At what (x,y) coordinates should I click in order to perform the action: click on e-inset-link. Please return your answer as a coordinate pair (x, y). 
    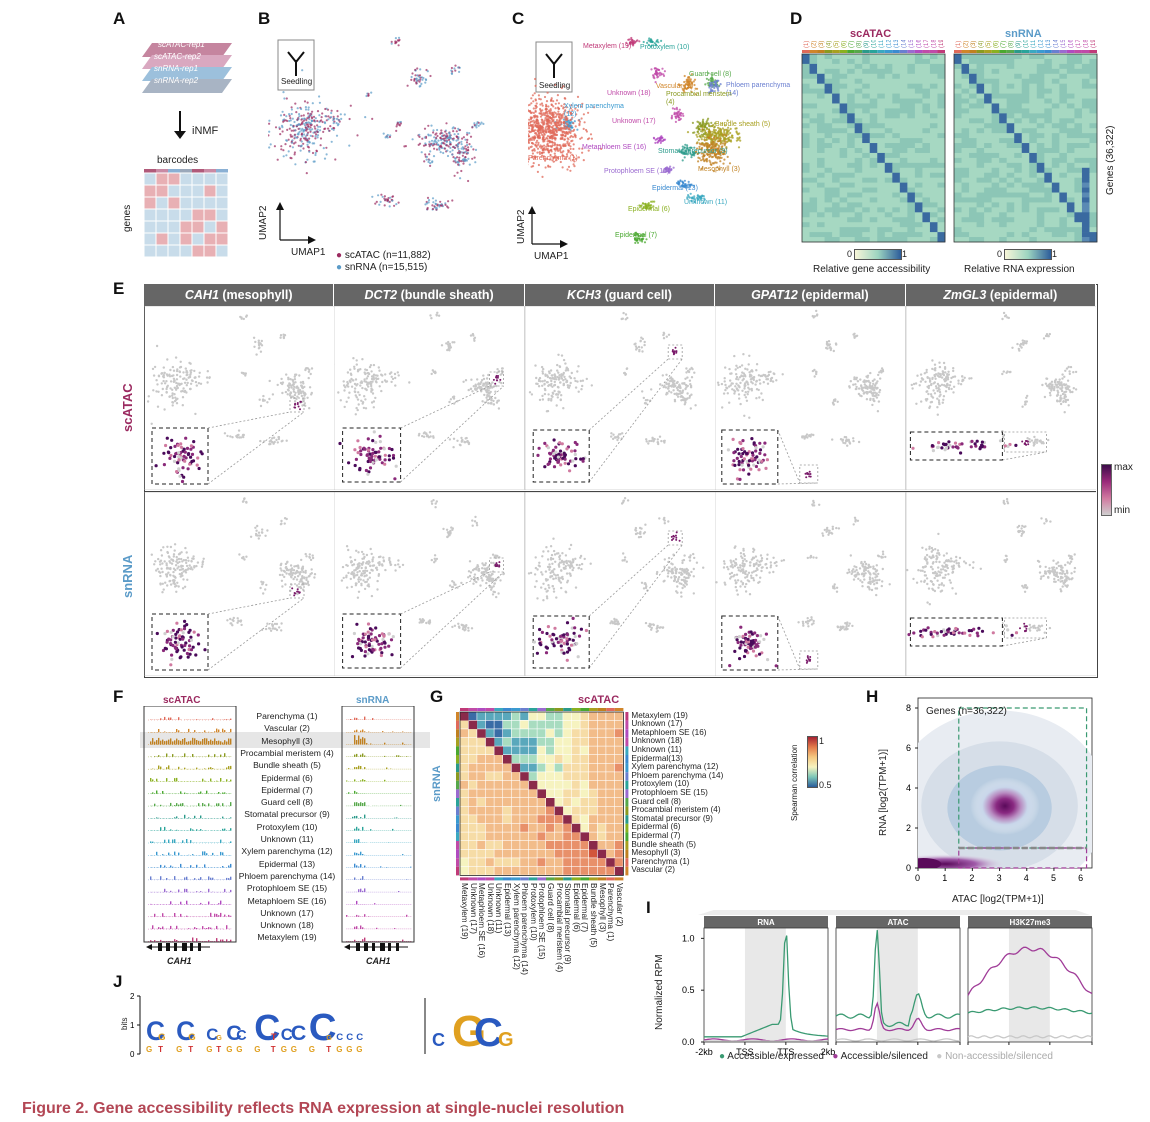
    Looking at the image, I should click on (445, 407).